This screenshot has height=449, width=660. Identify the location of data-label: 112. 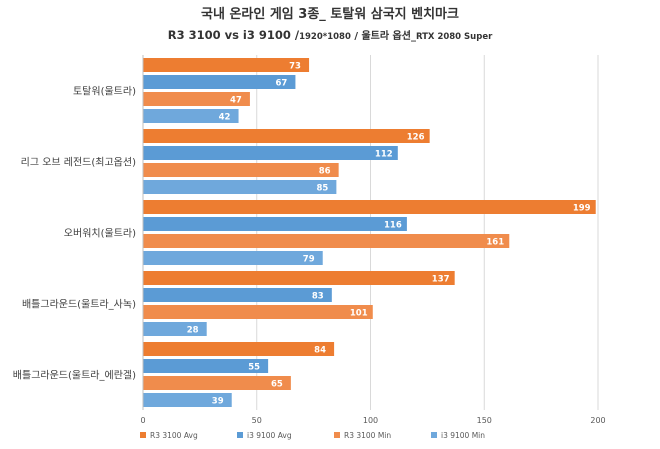
(384, 155).